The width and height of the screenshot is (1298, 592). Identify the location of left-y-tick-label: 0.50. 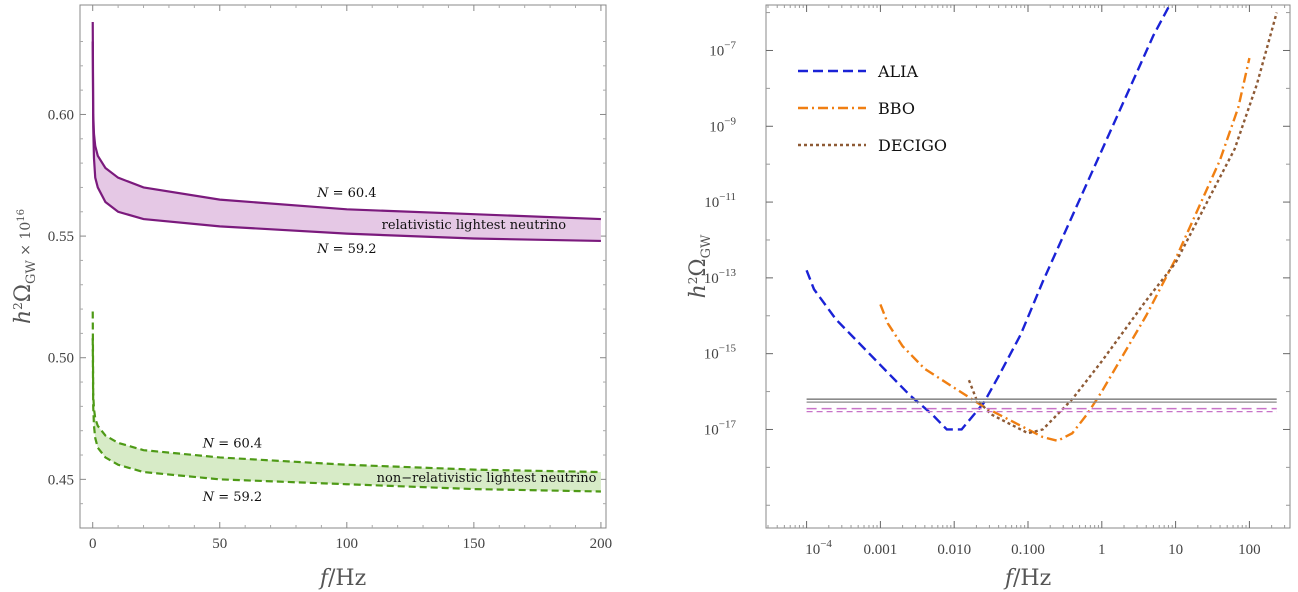
(61, 359).